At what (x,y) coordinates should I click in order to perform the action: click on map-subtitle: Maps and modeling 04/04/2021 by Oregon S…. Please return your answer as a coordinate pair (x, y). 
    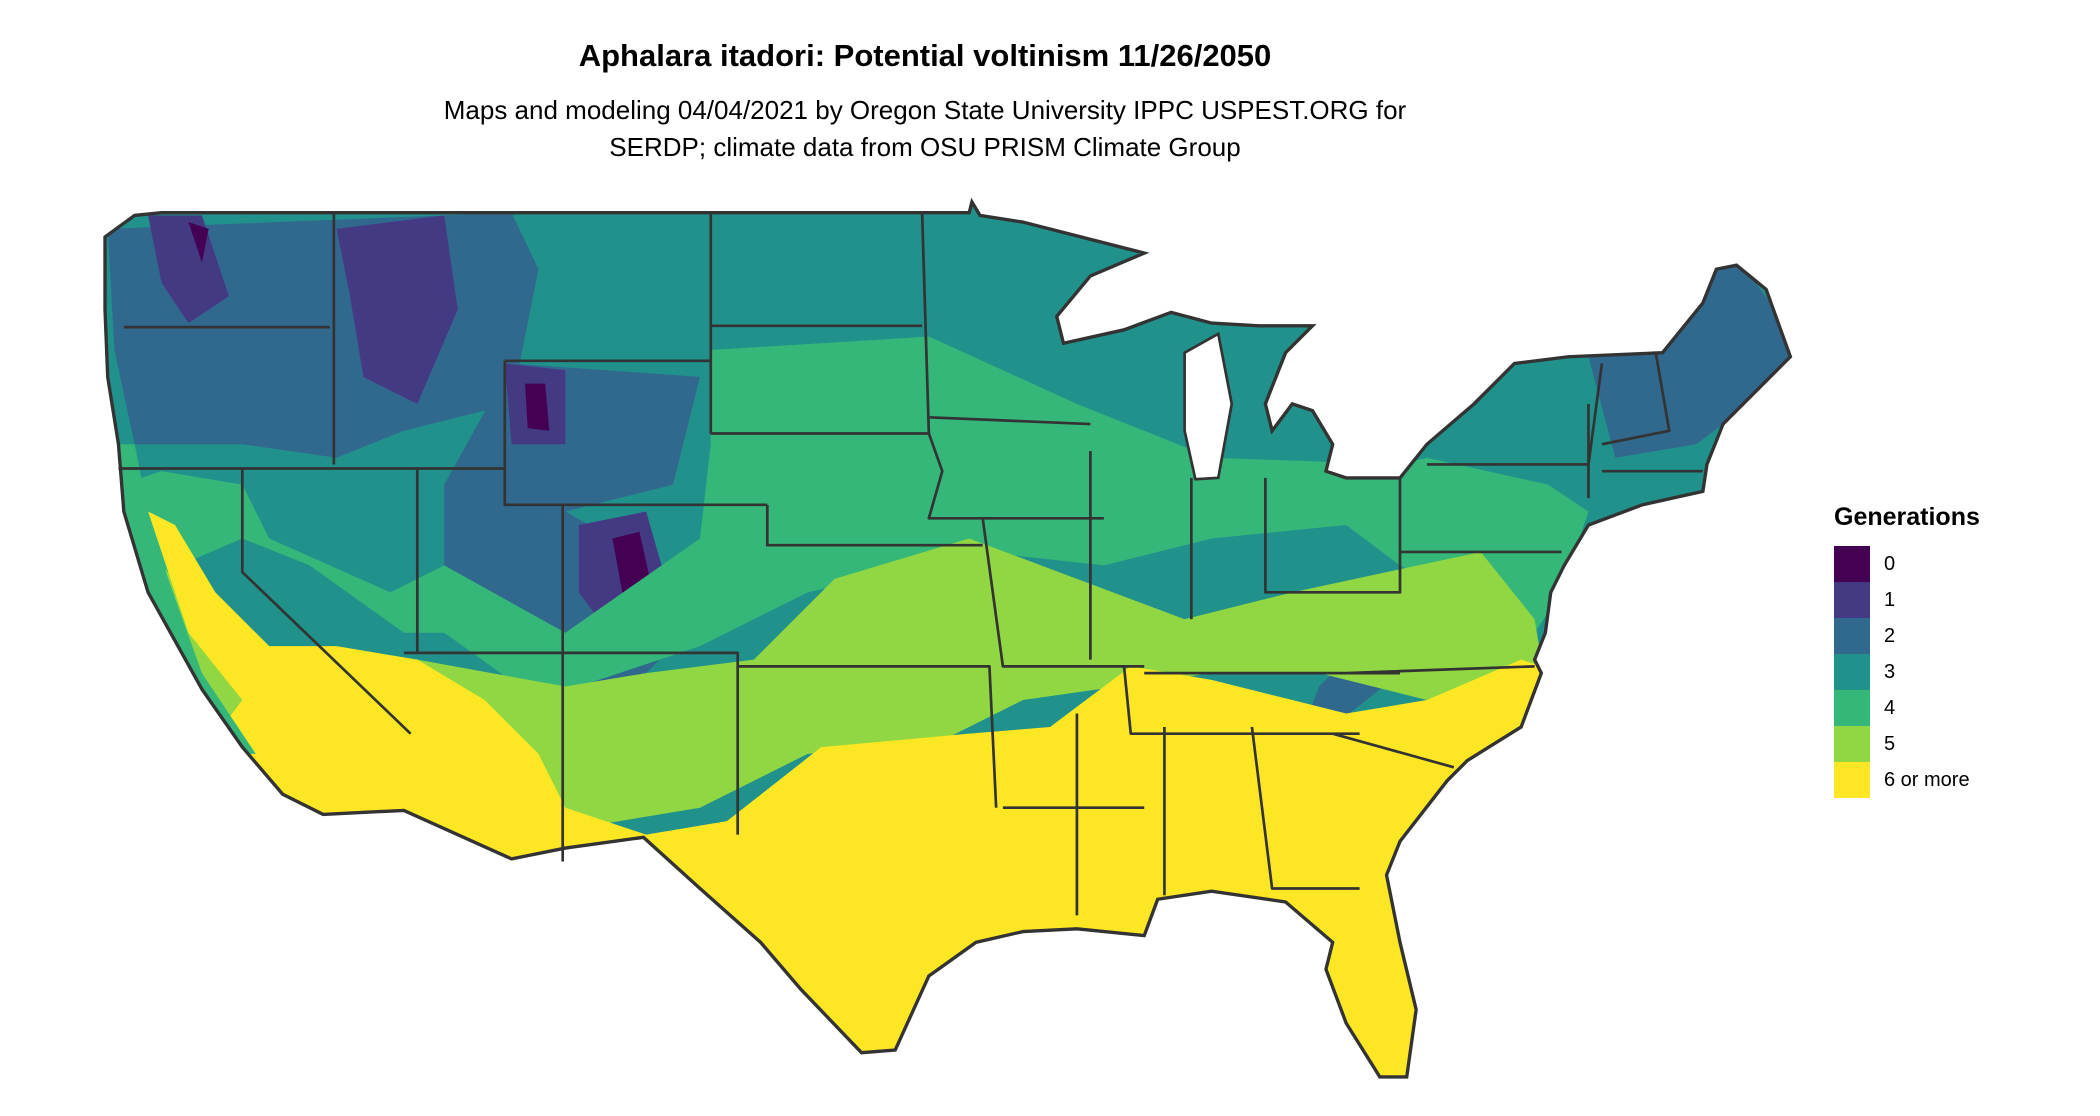
    Looking at the image, I should click on (925, 129).